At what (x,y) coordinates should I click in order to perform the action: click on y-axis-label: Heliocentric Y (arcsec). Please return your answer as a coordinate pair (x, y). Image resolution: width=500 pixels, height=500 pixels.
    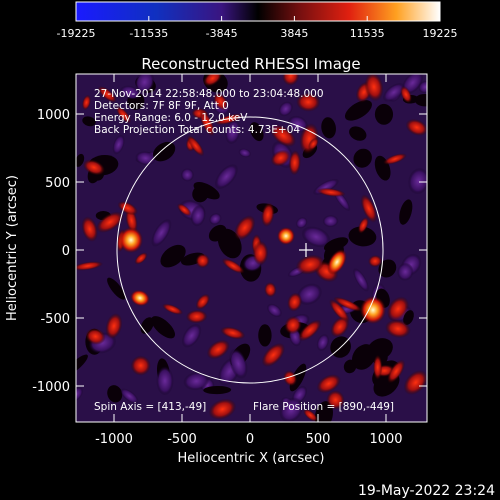
    Looking at the image, I should click on (12, 248).